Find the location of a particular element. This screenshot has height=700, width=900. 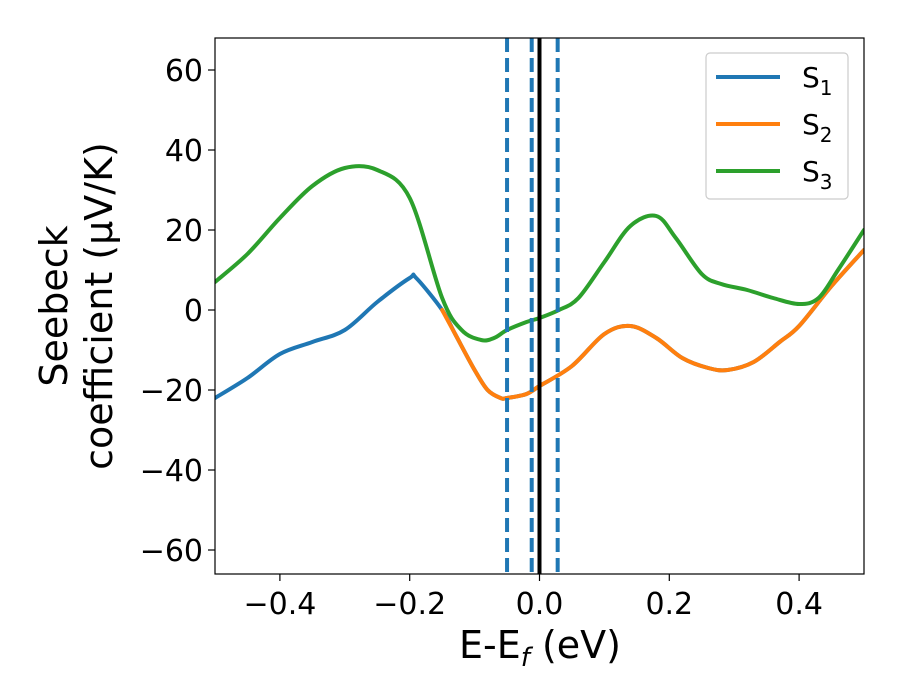

y-axis-label-line1: Seebeck is located at coordinates (54, 305).